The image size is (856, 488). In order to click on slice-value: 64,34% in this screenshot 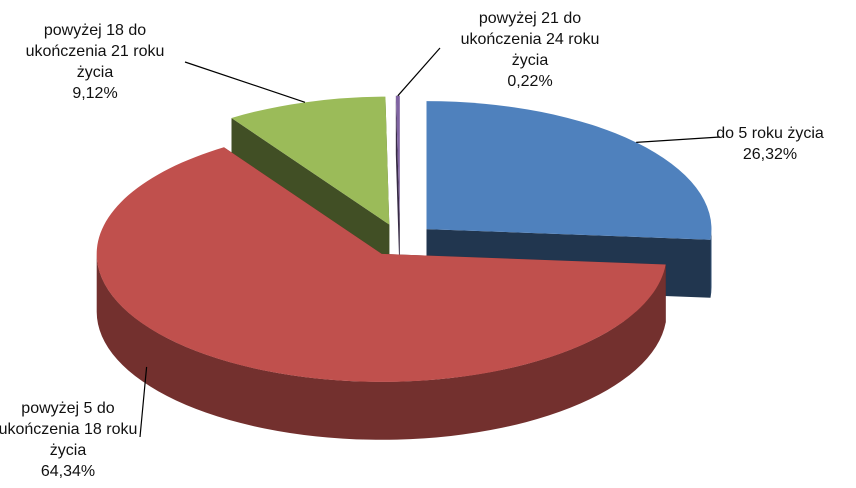, I will do `click(68, 471)`.